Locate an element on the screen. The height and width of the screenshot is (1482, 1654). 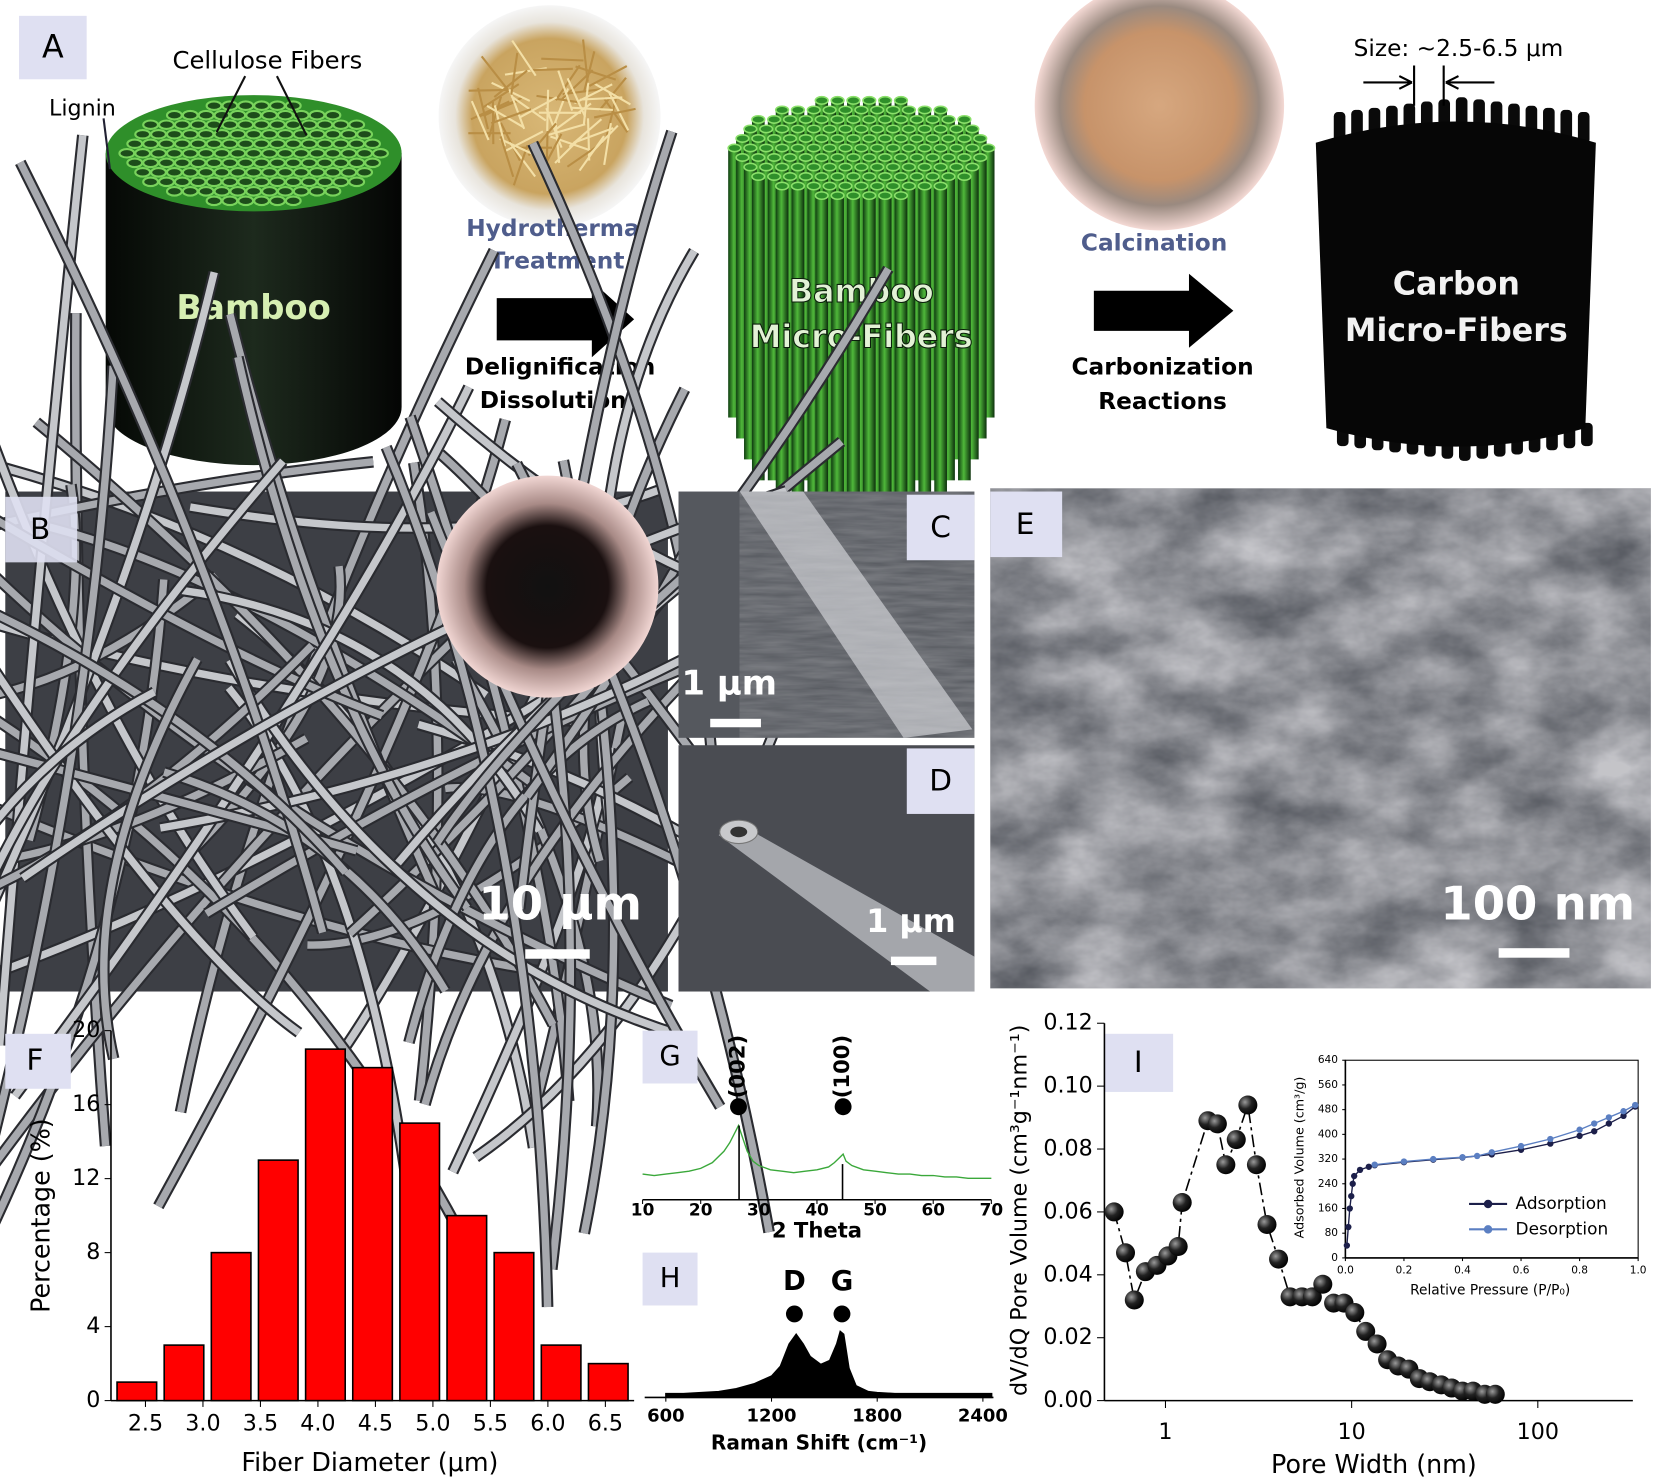
x-tick-label: 30 is located at coordinates (759, 1209).